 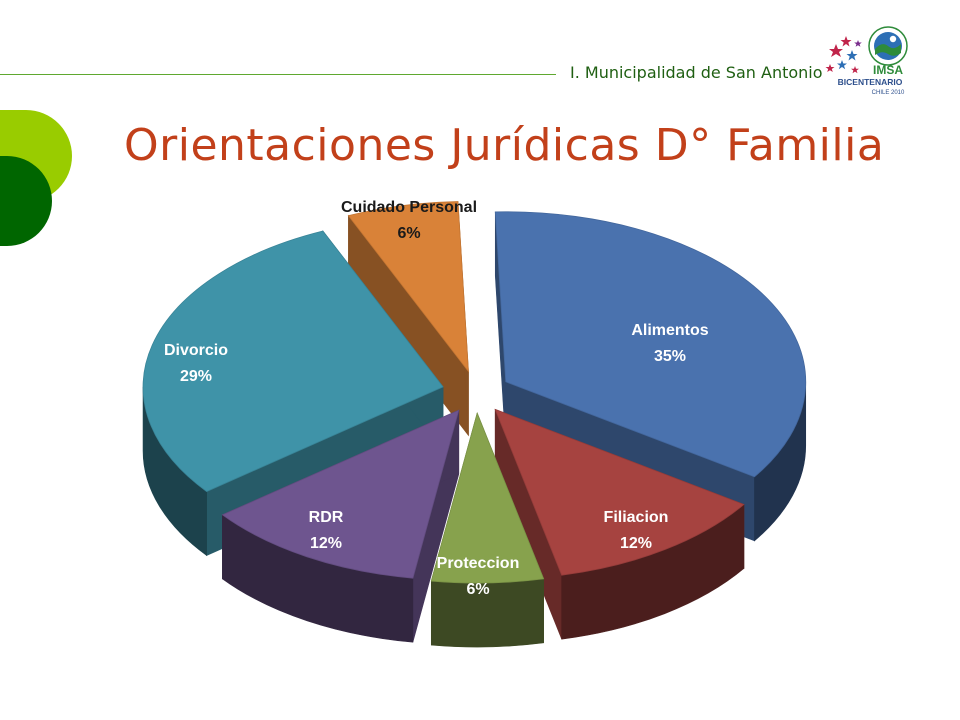 What do you see at coordinates (408, 287) in the screenshot?
I see `pie-slice-top-cuidado-personal` at bounding box center [408, 287].